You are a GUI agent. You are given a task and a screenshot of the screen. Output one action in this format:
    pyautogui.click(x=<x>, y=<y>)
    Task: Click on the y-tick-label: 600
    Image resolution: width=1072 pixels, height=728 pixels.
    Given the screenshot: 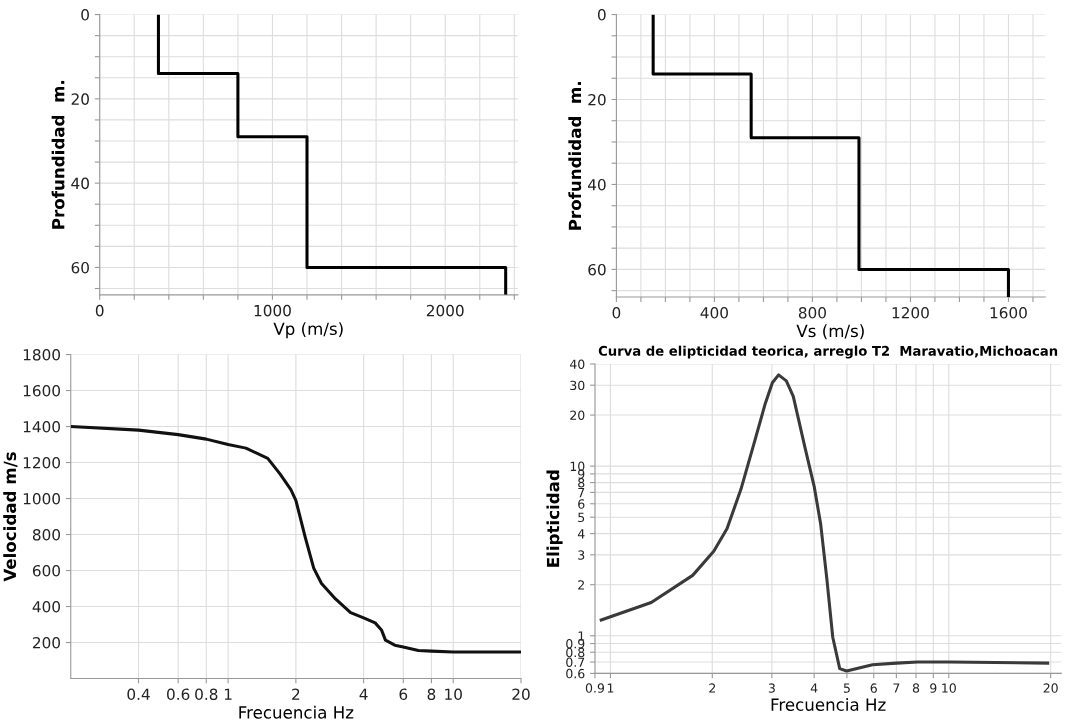 What is the action you would take?
    pyautogui.click(x=46, y=570)
    